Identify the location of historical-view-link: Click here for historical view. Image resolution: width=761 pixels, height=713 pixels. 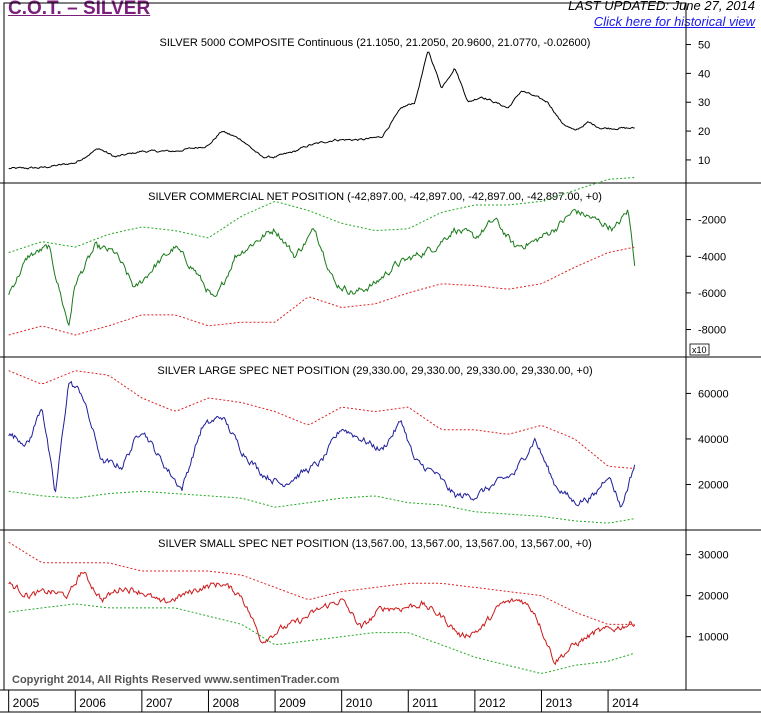
(674, 21).